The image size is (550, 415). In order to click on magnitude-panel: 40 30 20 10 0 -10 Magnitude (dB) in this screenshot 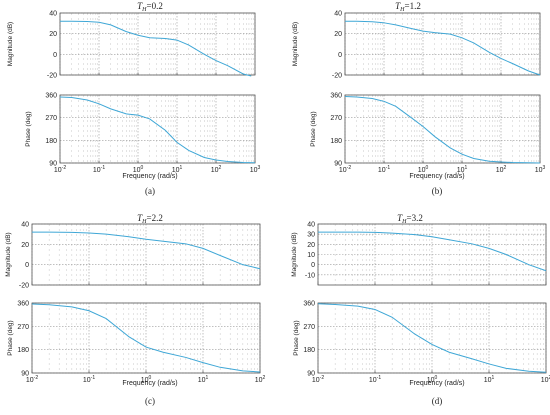, I will do `click(419, 254)`.